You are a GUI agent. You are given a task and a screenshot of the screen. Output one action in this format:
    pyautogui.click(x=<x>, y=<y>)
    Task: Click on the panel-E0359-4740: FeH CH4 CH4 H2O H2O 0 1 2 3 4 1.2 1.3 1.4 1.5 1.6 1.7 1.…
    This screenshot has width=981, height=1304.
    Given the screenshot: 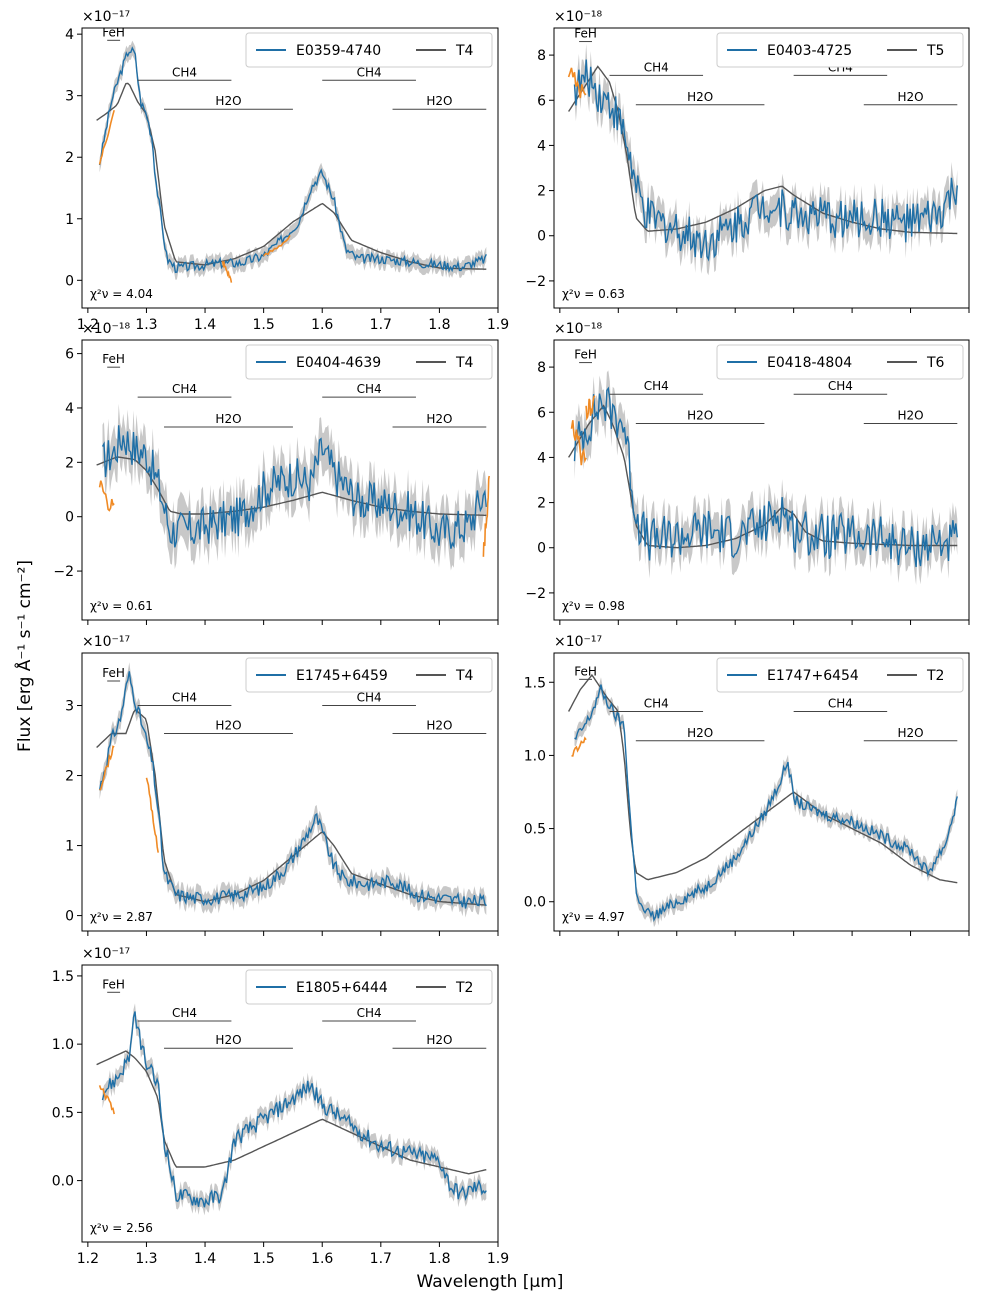 What is the action you would take?
    pyautogui.click(x=287, y=171)
    